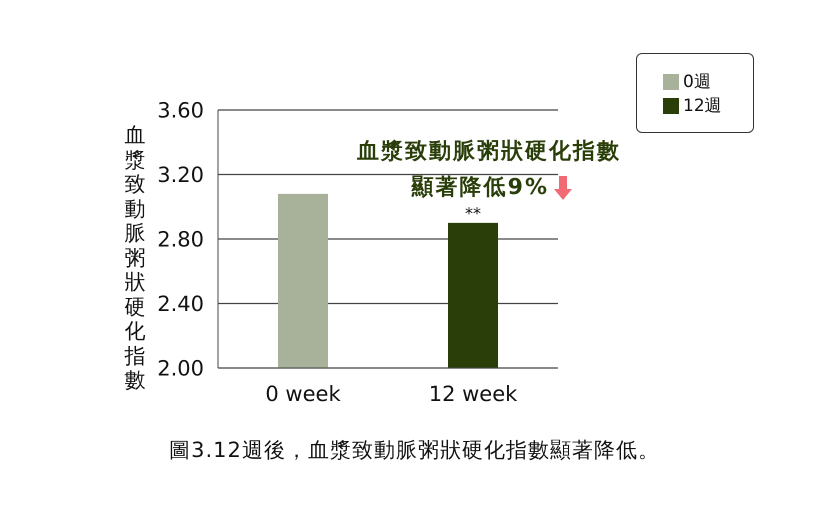 The width and height of the screenshot is (813, 528). Describe the element at coordinates (135, 257) in the screenshot. I see `text: 血漿致動脈粥狀硬化指數` at that location.